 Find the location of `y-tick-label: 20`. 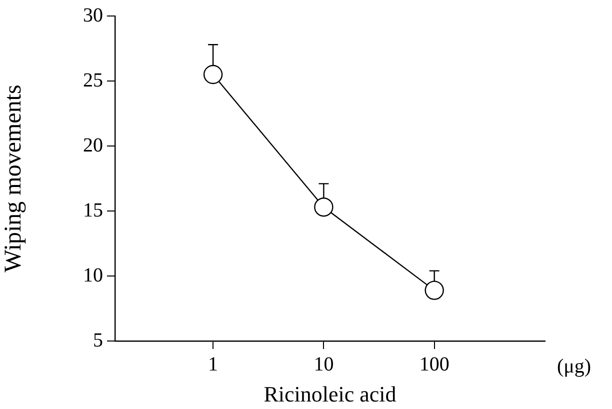

y-tick-label: 20 is located at coordinates (93, 145).